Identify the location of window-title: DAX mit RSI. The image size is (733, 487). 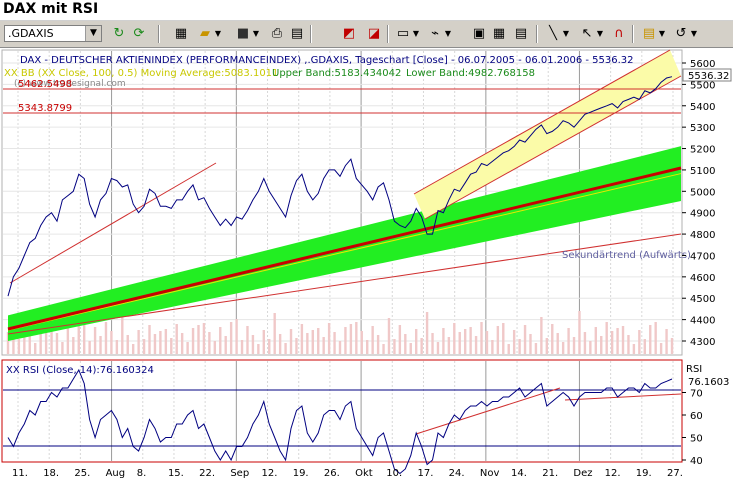
(51, 9).